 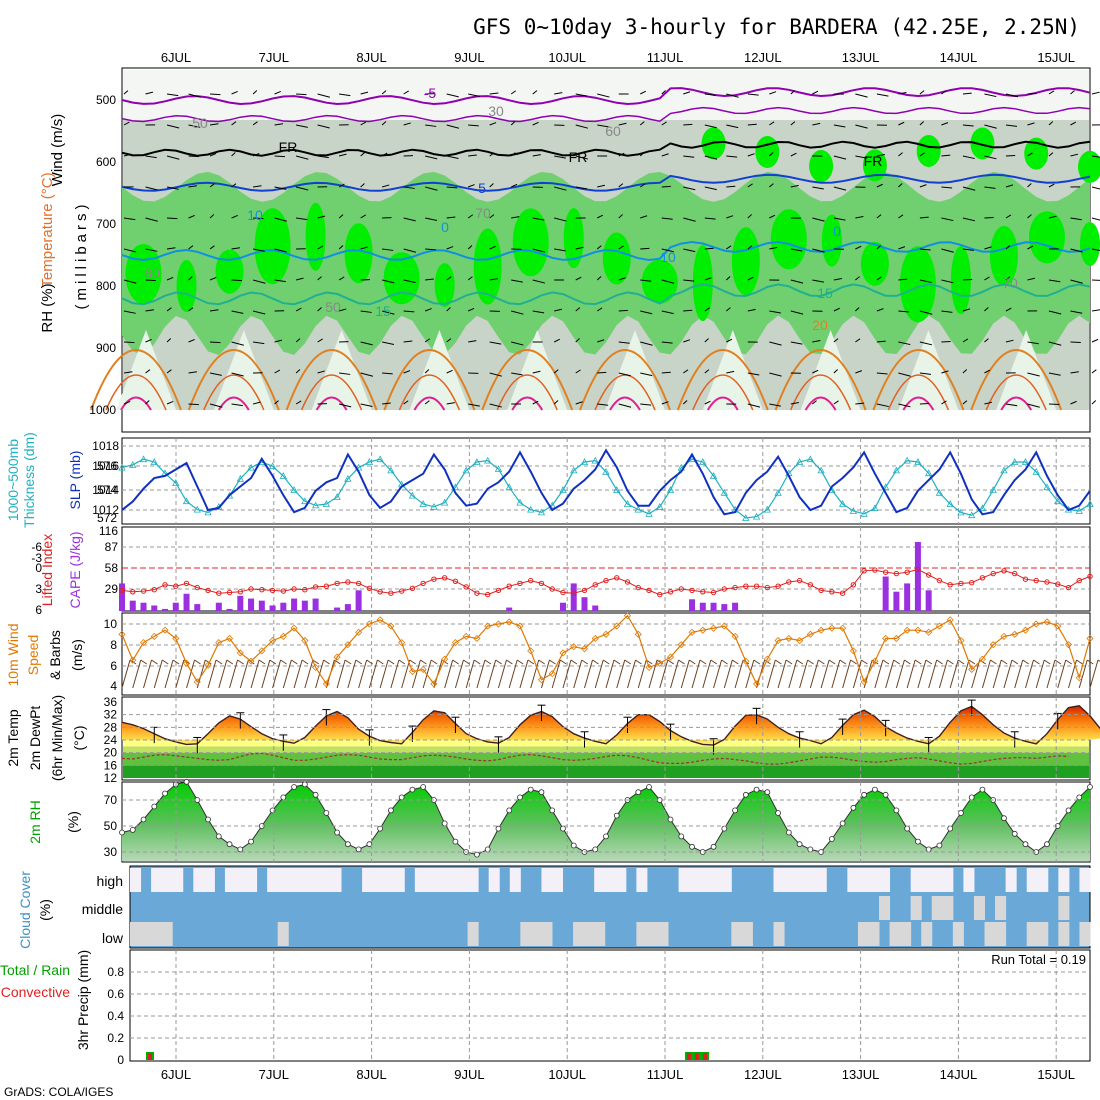 I want to click on axis-tick-label: 6, so click(x=38, y=610).